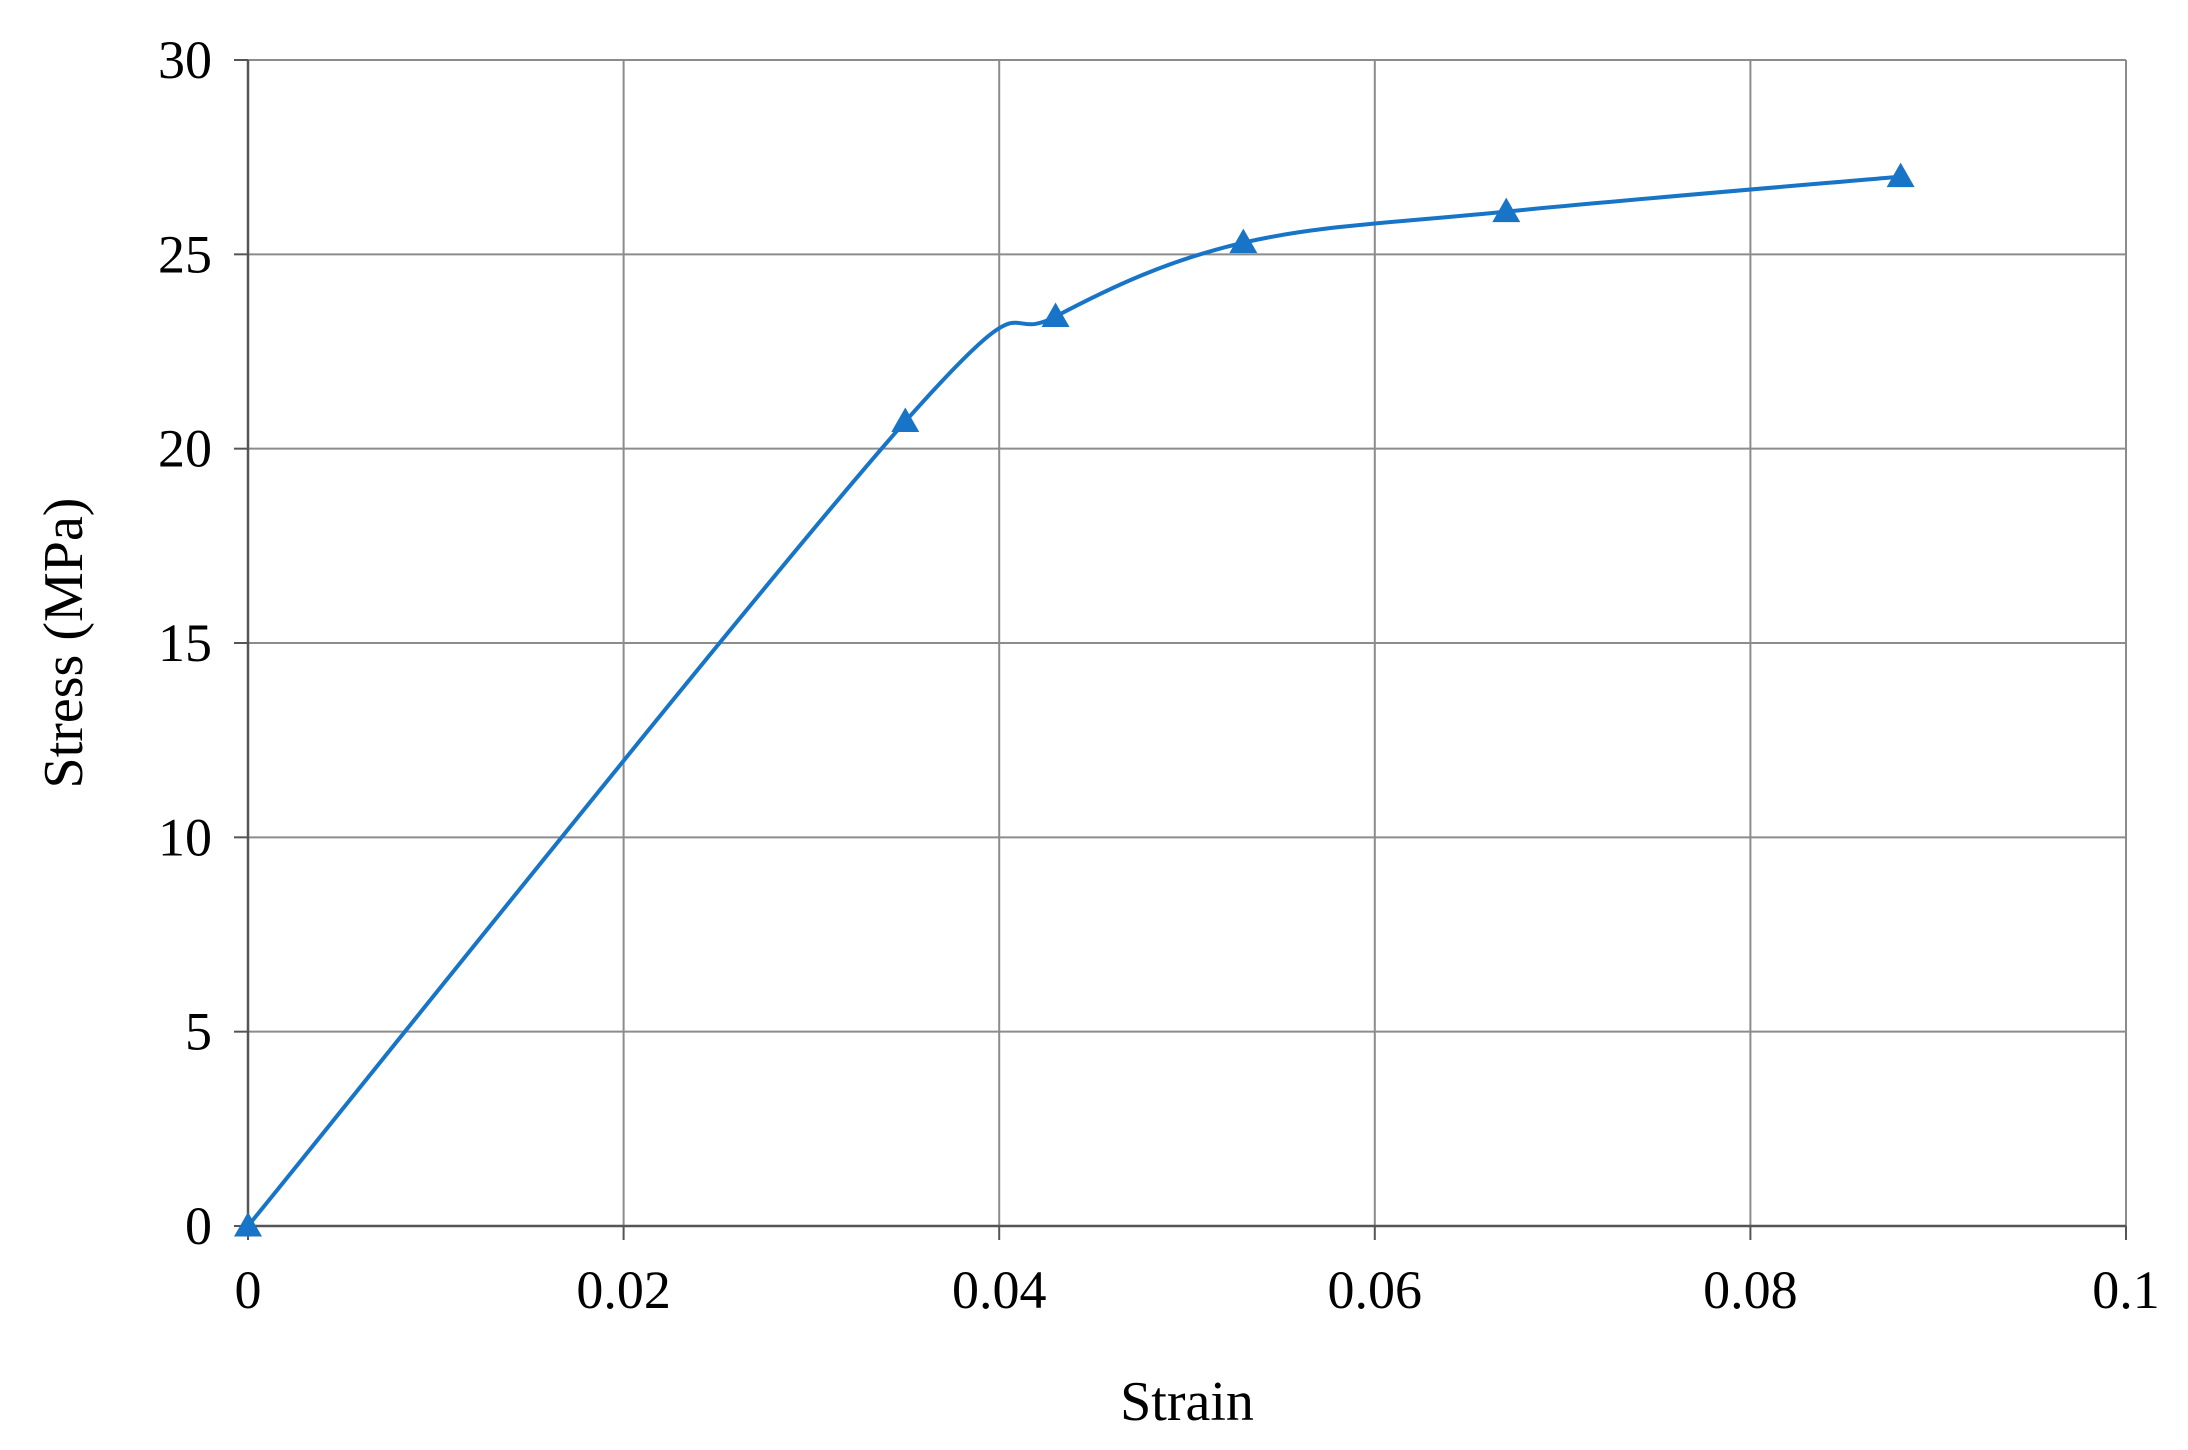 Image resolution: width=2188 pixels, height=1450 pixels. I want to click on x-axis-title: Strain, so click(1187, 1402).